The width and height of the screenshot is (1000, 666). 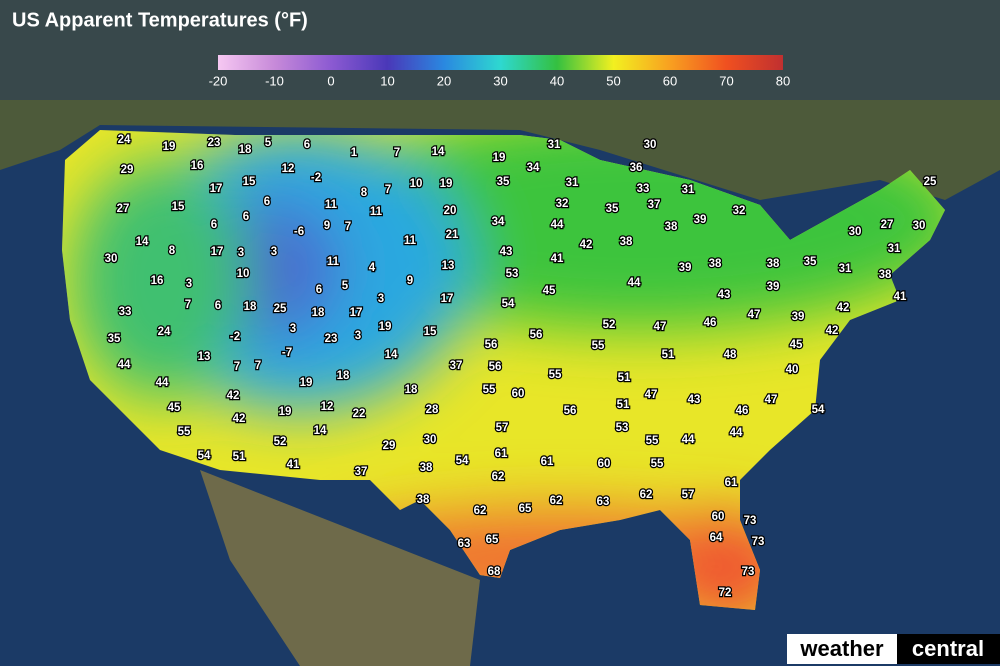 I want to click on temperature-reading: 56, so click(x=536, y=335).